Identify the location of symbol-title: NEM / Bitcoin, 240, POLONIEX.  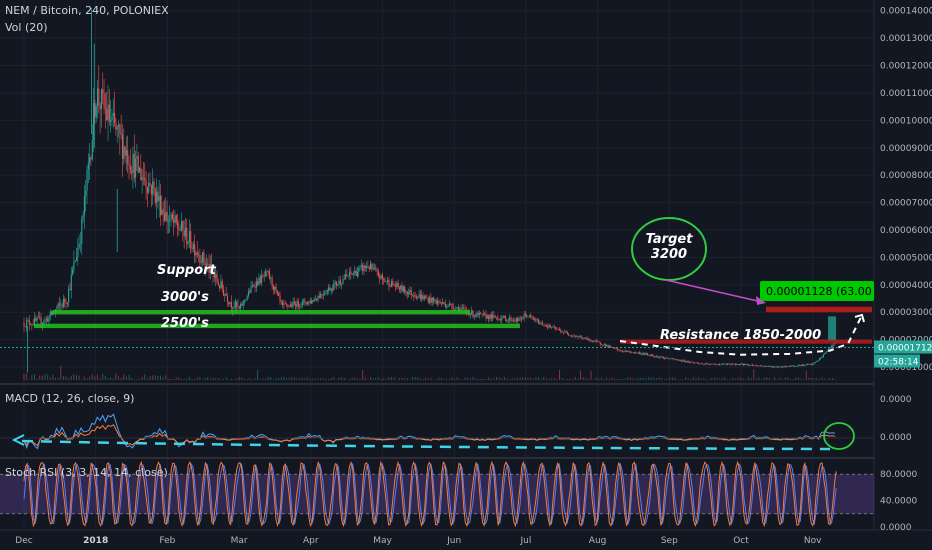
(87, 10).